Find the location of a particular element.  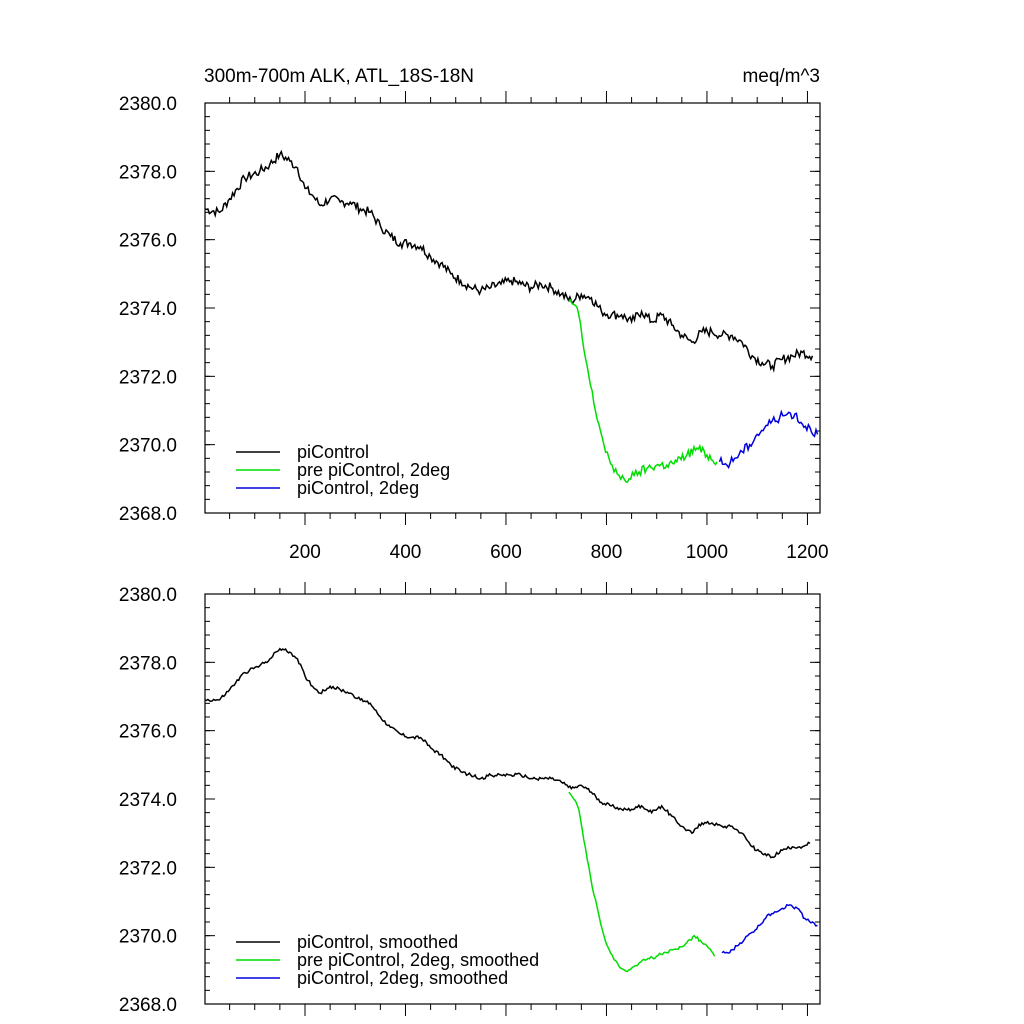

x-tick-label: 1200 is located at coordinates (807, 552).